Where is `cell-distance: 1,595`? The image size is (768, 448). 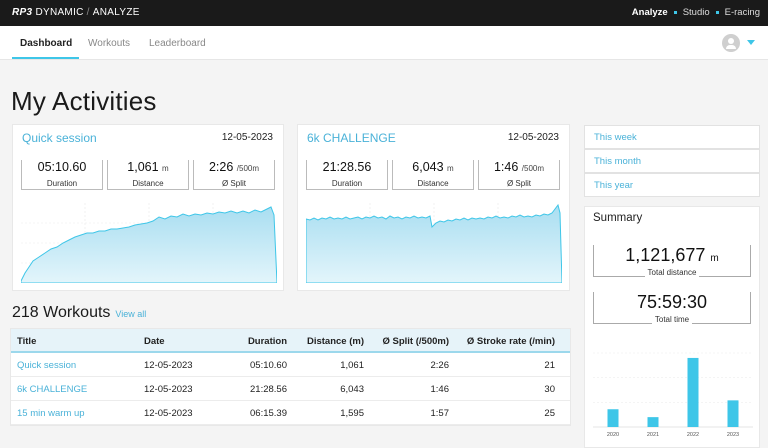 cell-distance: 1,595 is located at coordinates (352, 413).